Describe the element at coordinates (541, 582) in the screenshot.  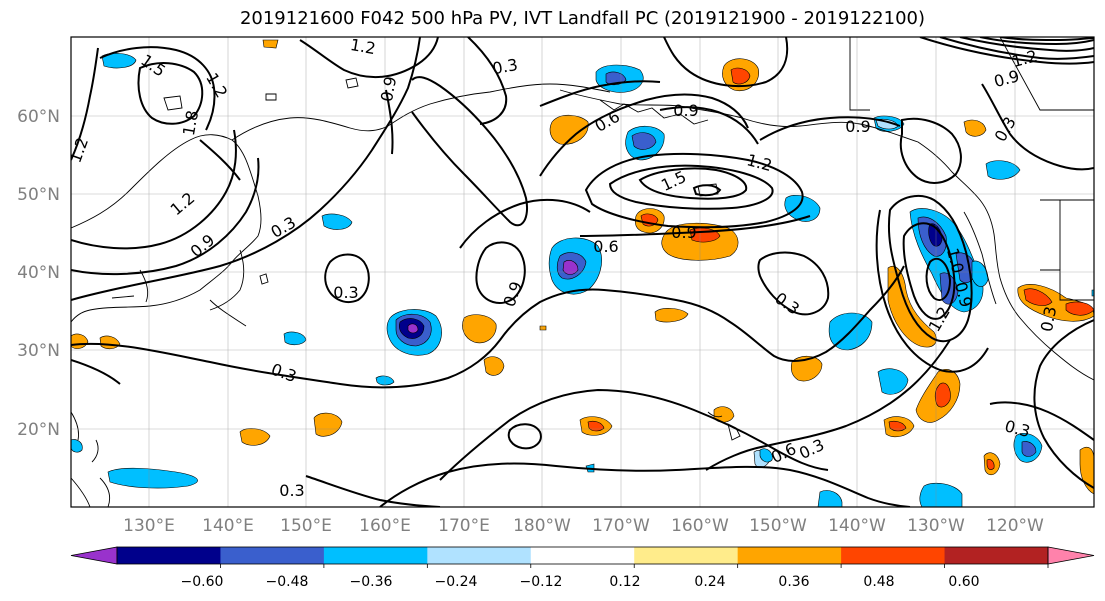
I see `colorbar-tick-label: −0.12` at that location.